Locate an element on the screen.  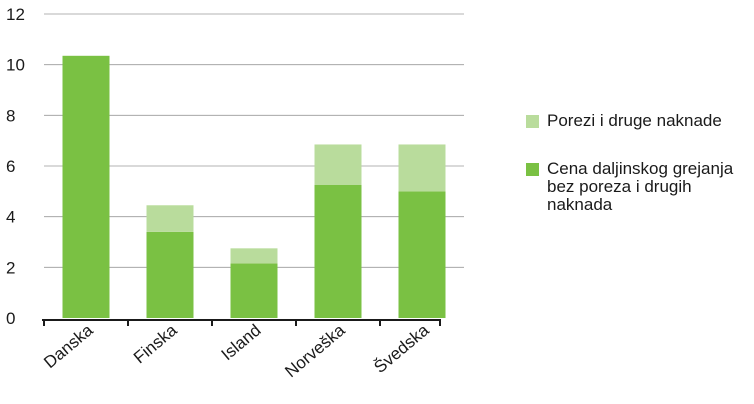
legend-swatch-taxes is located at coordinates (532, 121).